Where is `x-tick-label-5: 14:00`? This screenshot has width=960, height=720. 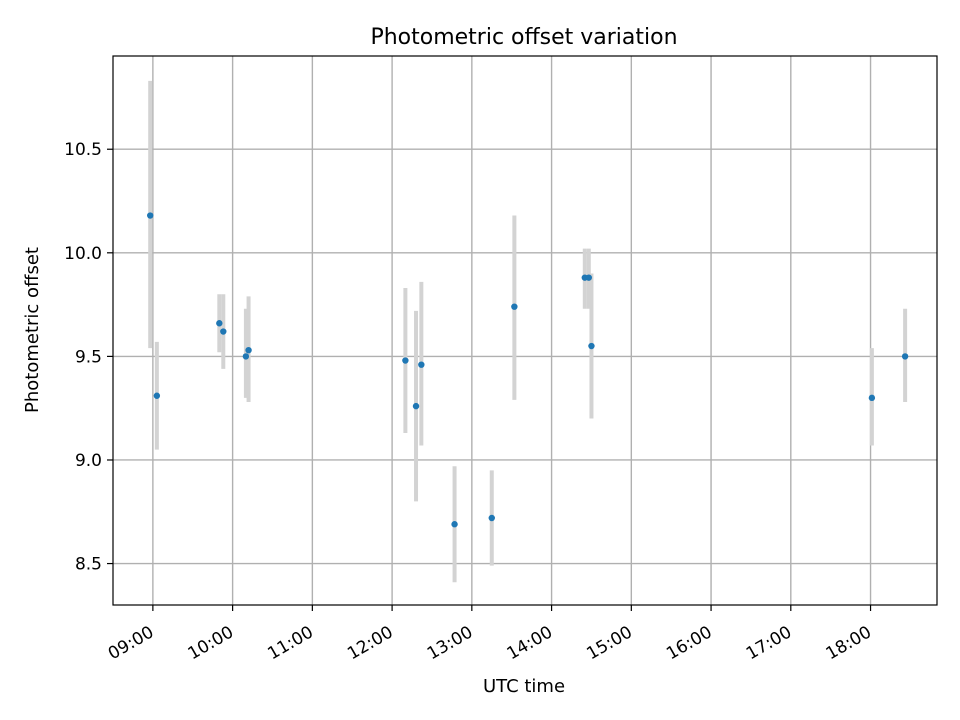
x-tick-label-5: 14:00 is located at coordinates (530, 643).